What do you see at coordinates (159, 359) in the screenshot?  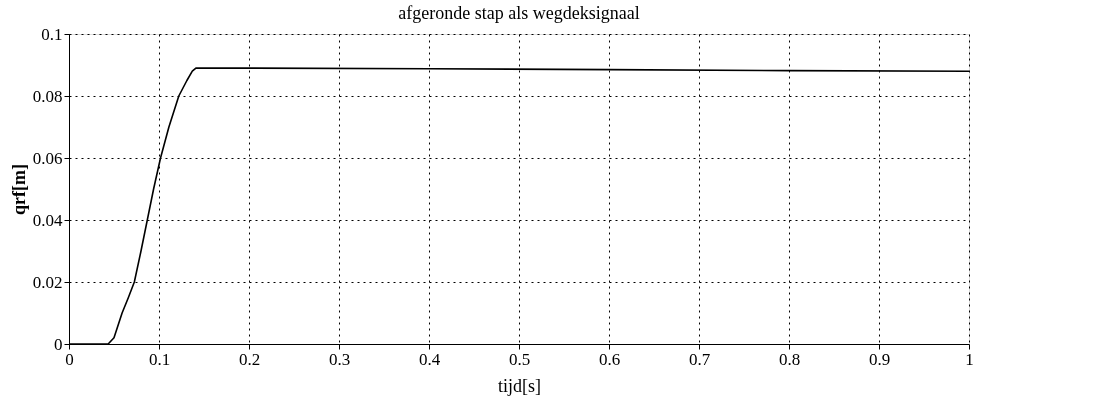 I see `x-tick-label: 0.1` at bounding box center [159, 359].